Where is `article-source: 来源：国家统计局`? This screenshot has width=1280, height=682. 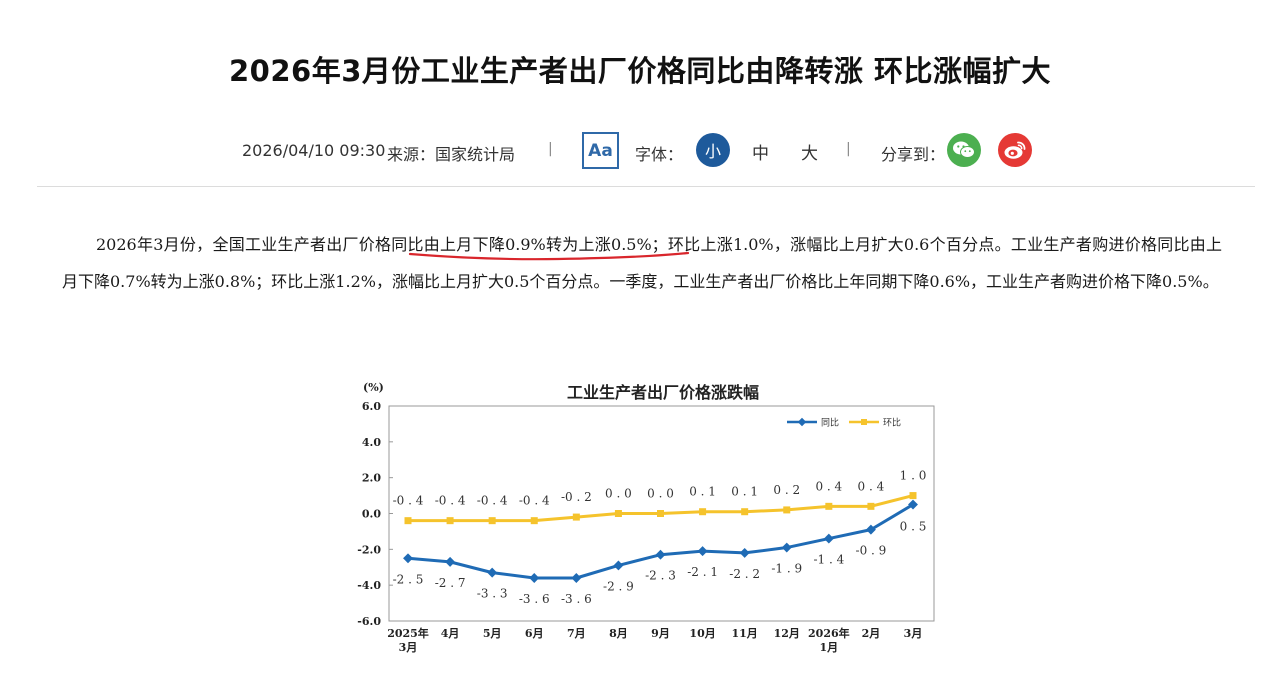 article-source: 来源：国家统计局 is located at coordinates (451, 154).